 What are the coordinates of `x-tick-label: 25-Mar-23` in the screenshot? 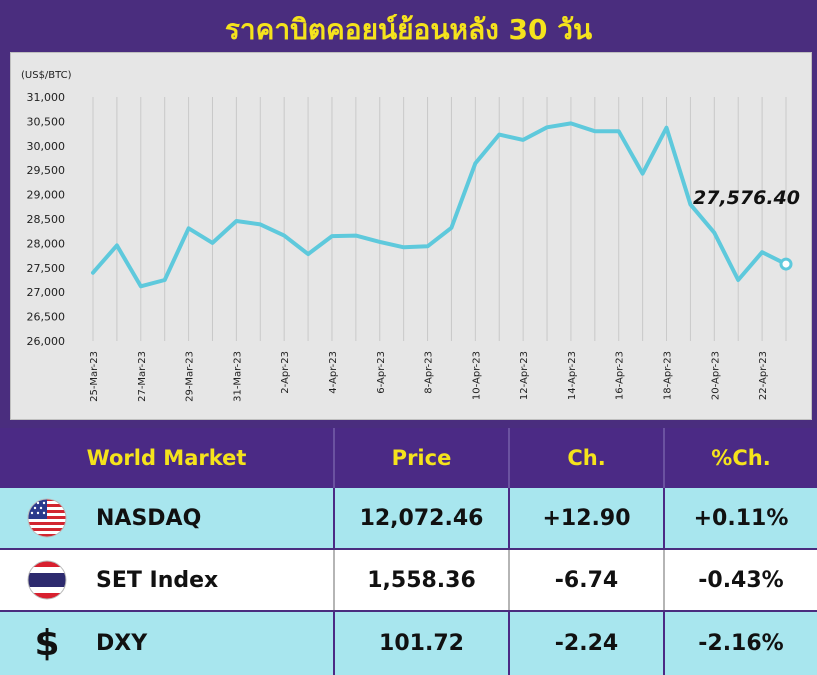 It's located at (94, 376).